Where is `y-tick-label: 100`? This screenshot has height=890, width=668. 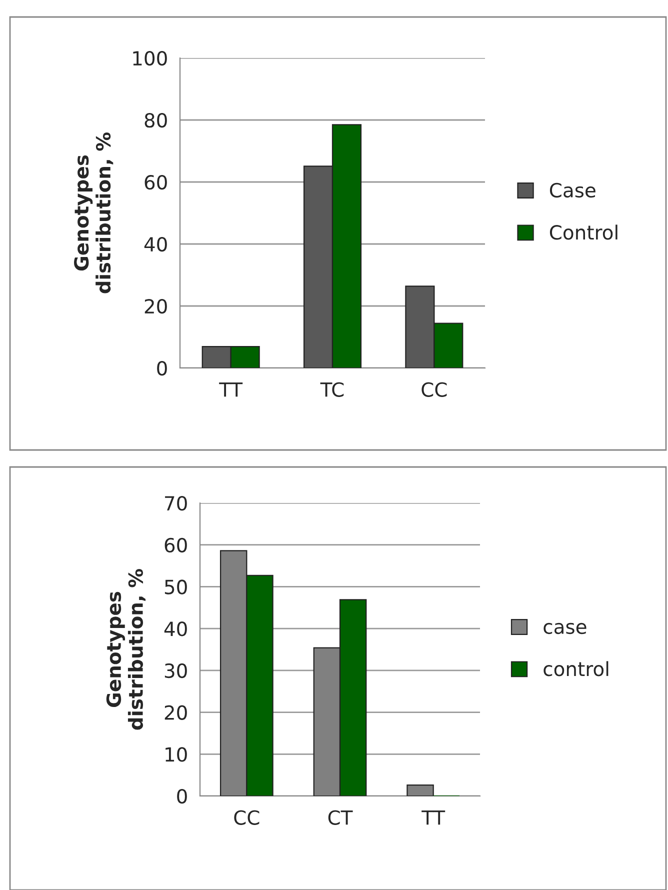 y-tick-label: 100 is located at coordinates (150, 58).